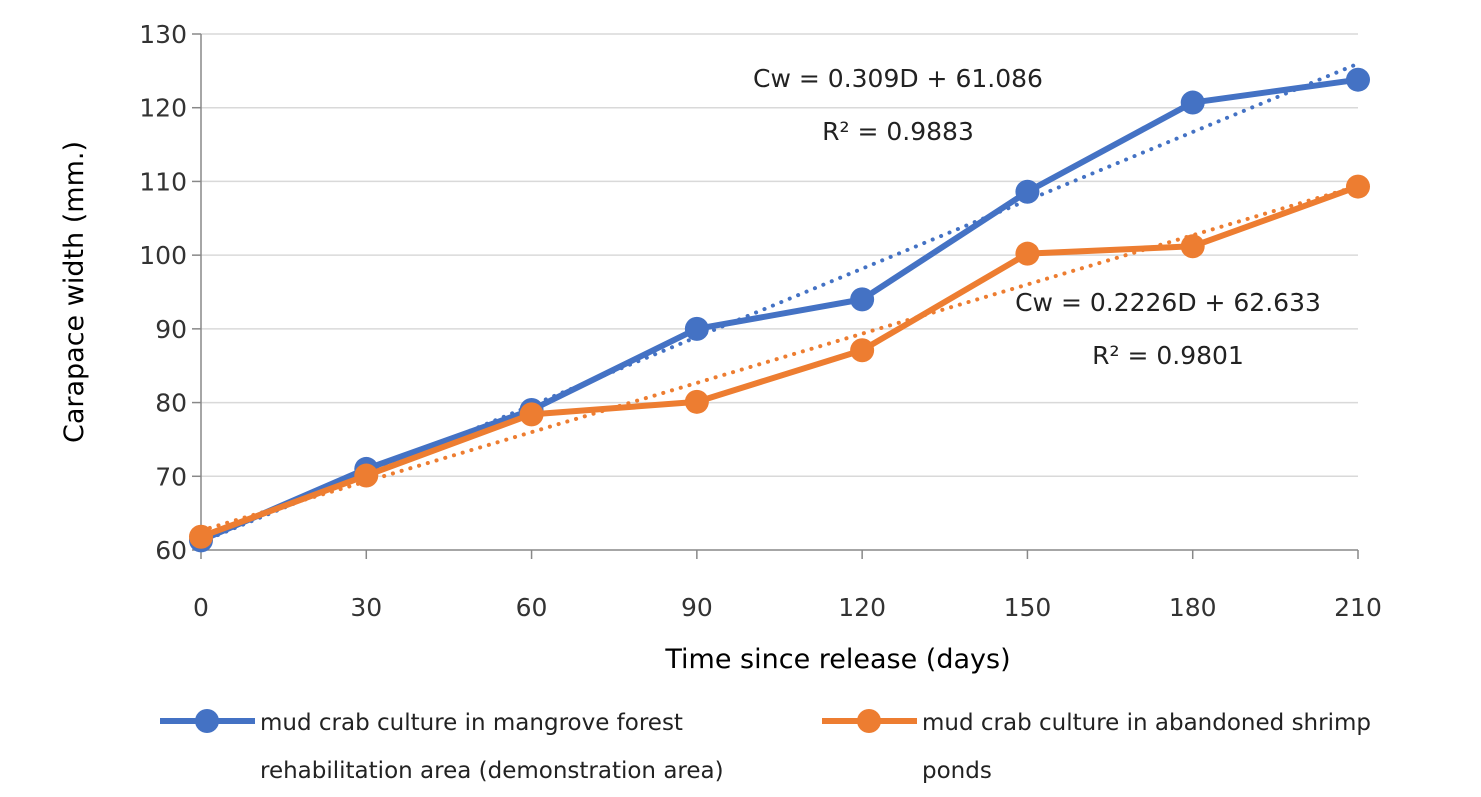 The width and height of the screenshot is (1481, 797). I want to click on x-tick-label: 210, so click(1358, 607).